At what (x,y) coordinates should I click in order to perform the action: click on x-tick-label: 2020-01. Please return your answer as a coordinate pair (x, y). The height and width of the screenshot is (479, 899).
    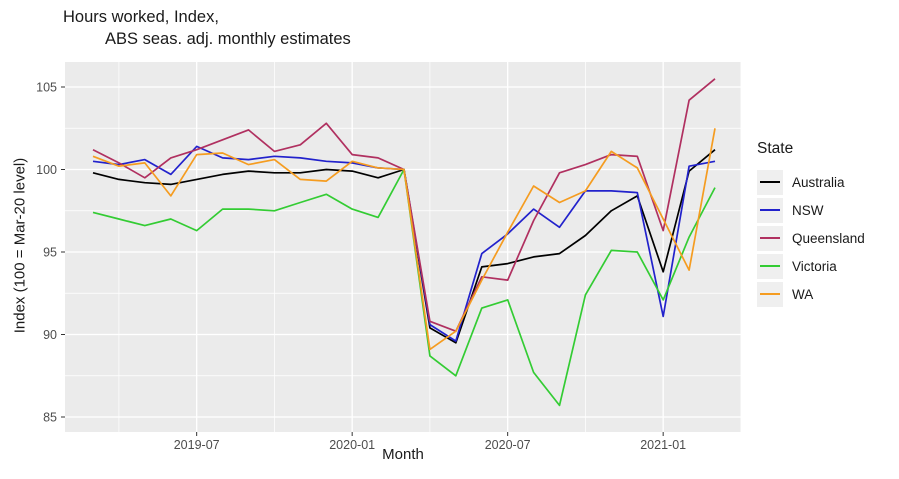
    Looking at the image, I should click on (352, 445).